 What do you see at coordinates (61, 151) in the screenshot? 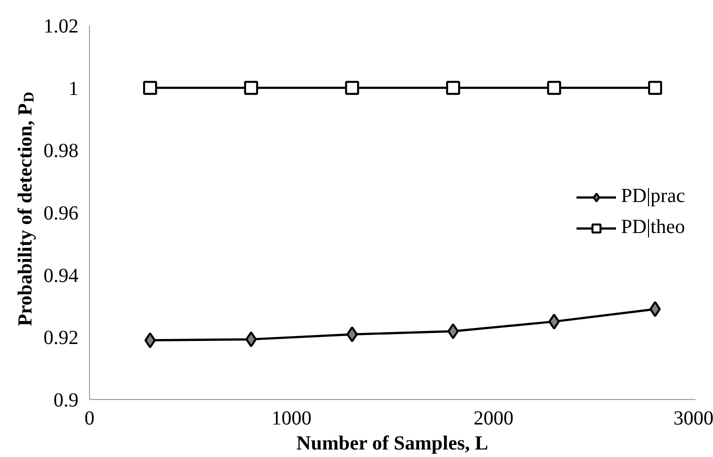
I see `y-tick-label: 0.98` at bounding box center [61, 151].